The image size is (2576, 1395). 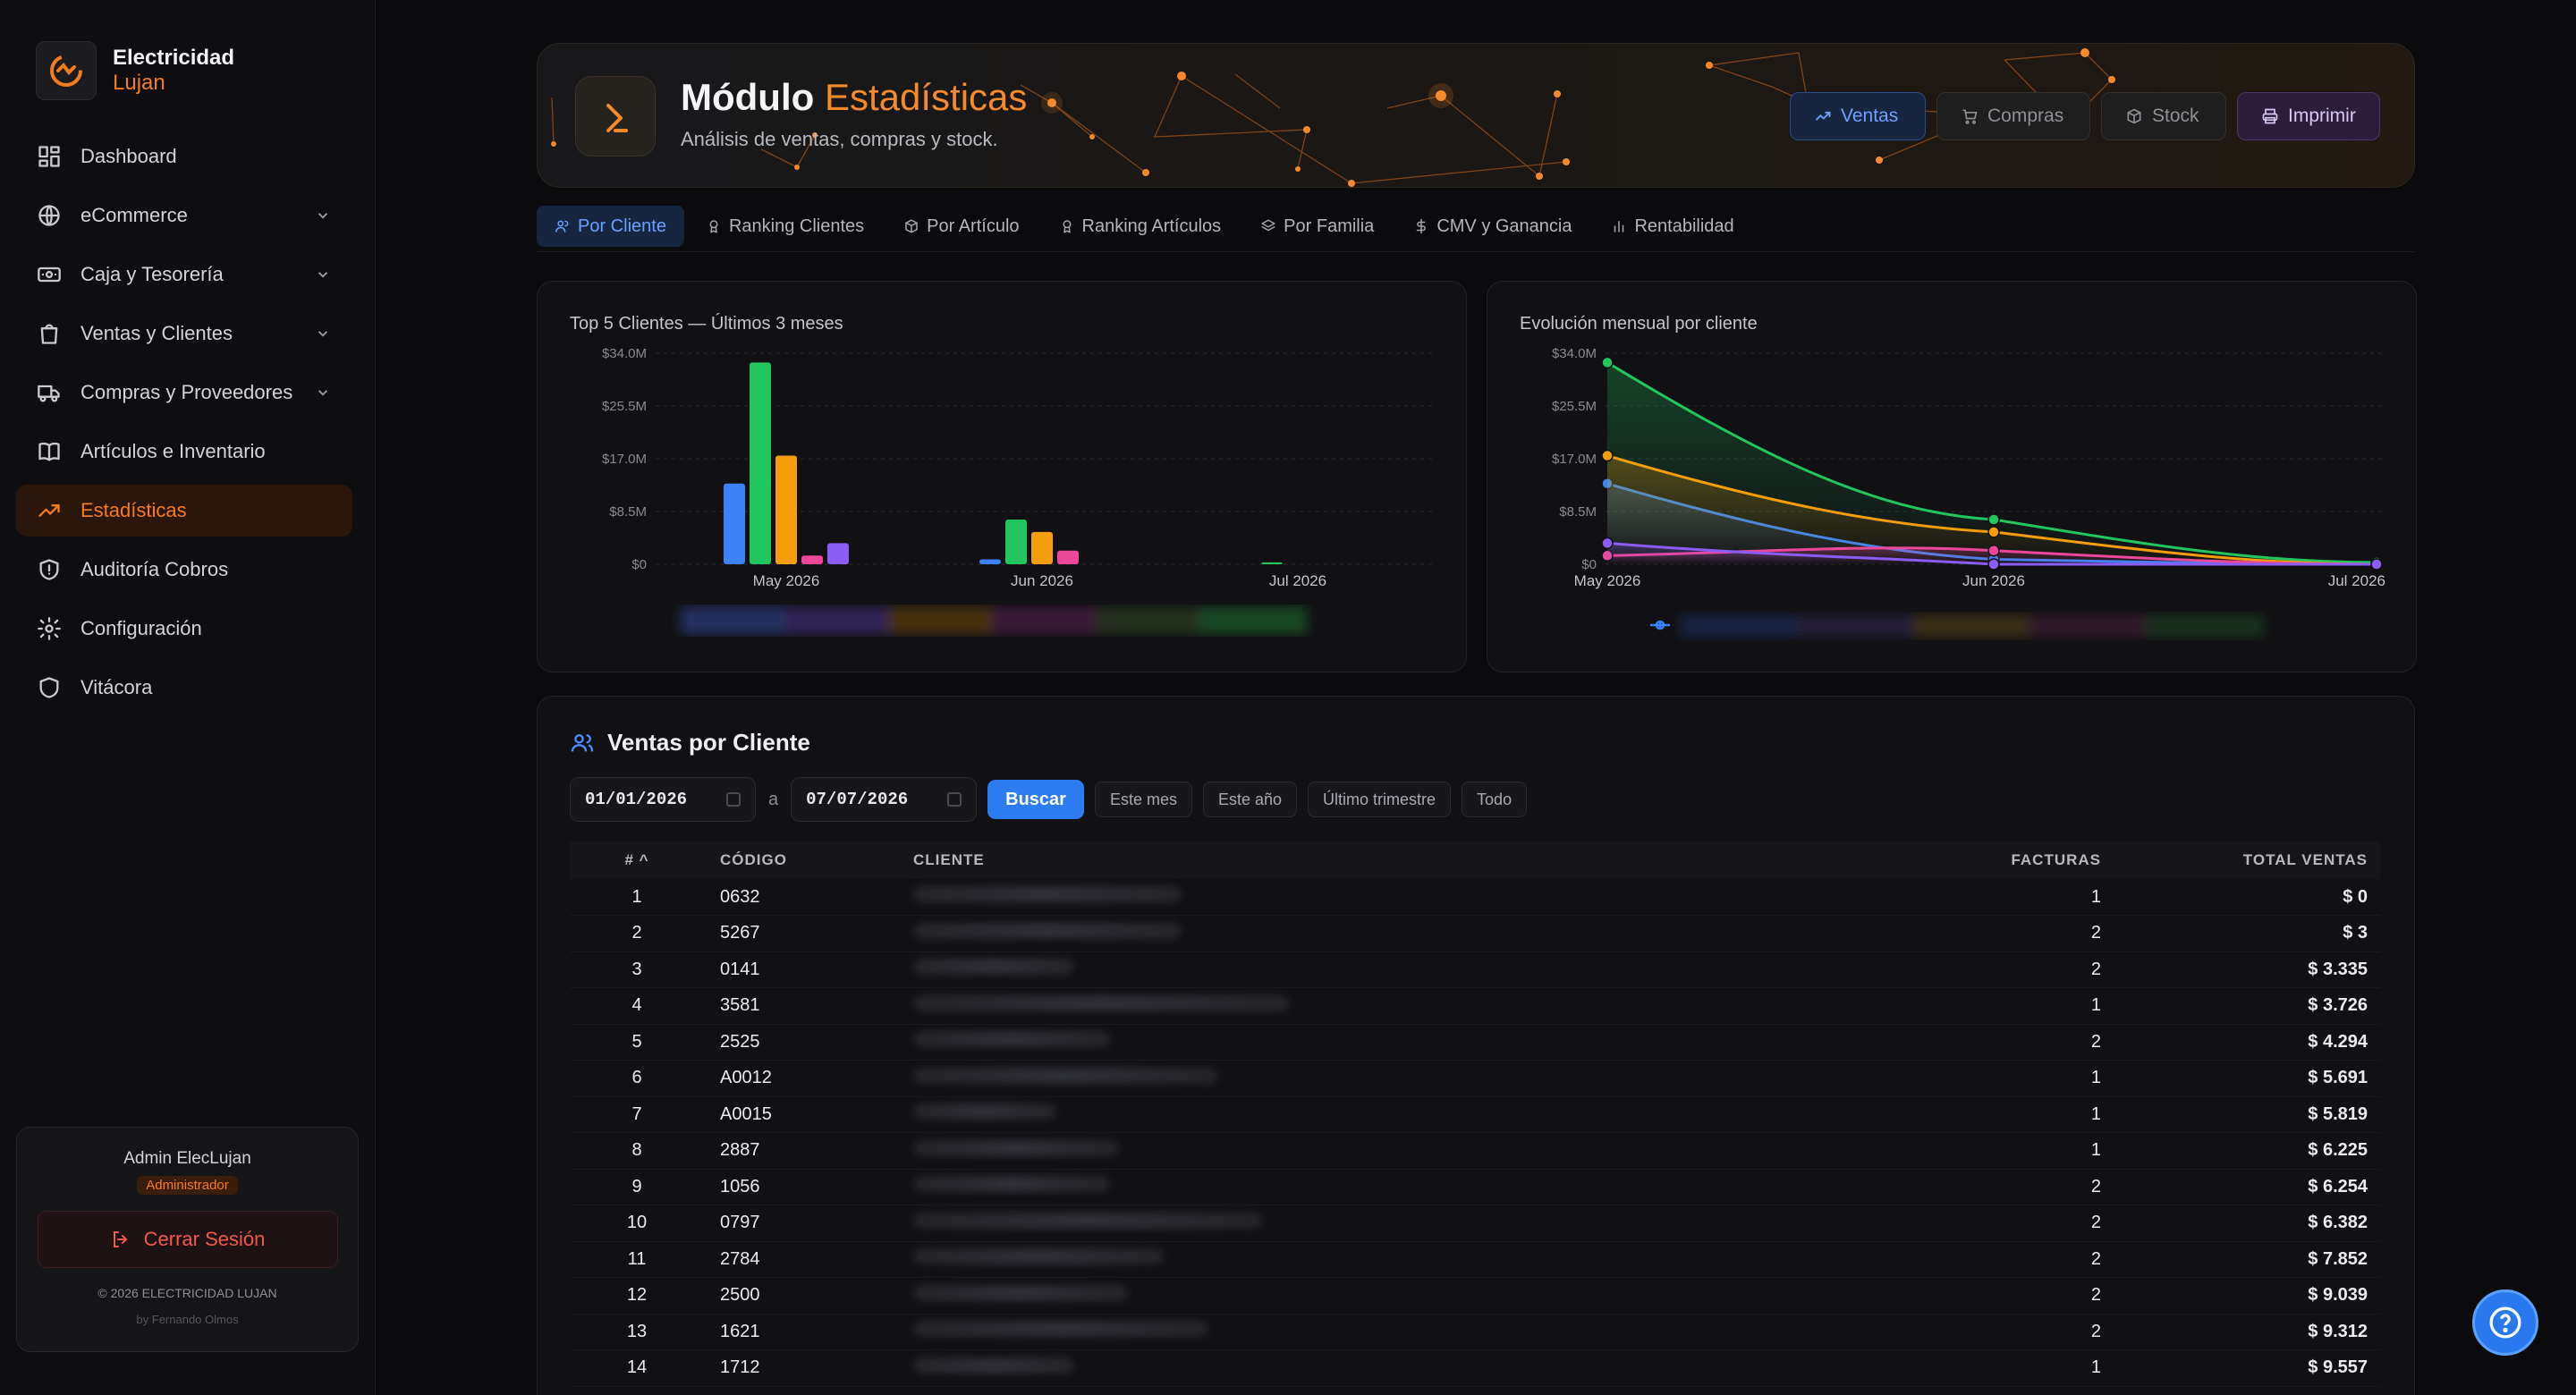 I want to click on table-row: 3 0141 2 $ 3.335, so click(x=1475, y=969).